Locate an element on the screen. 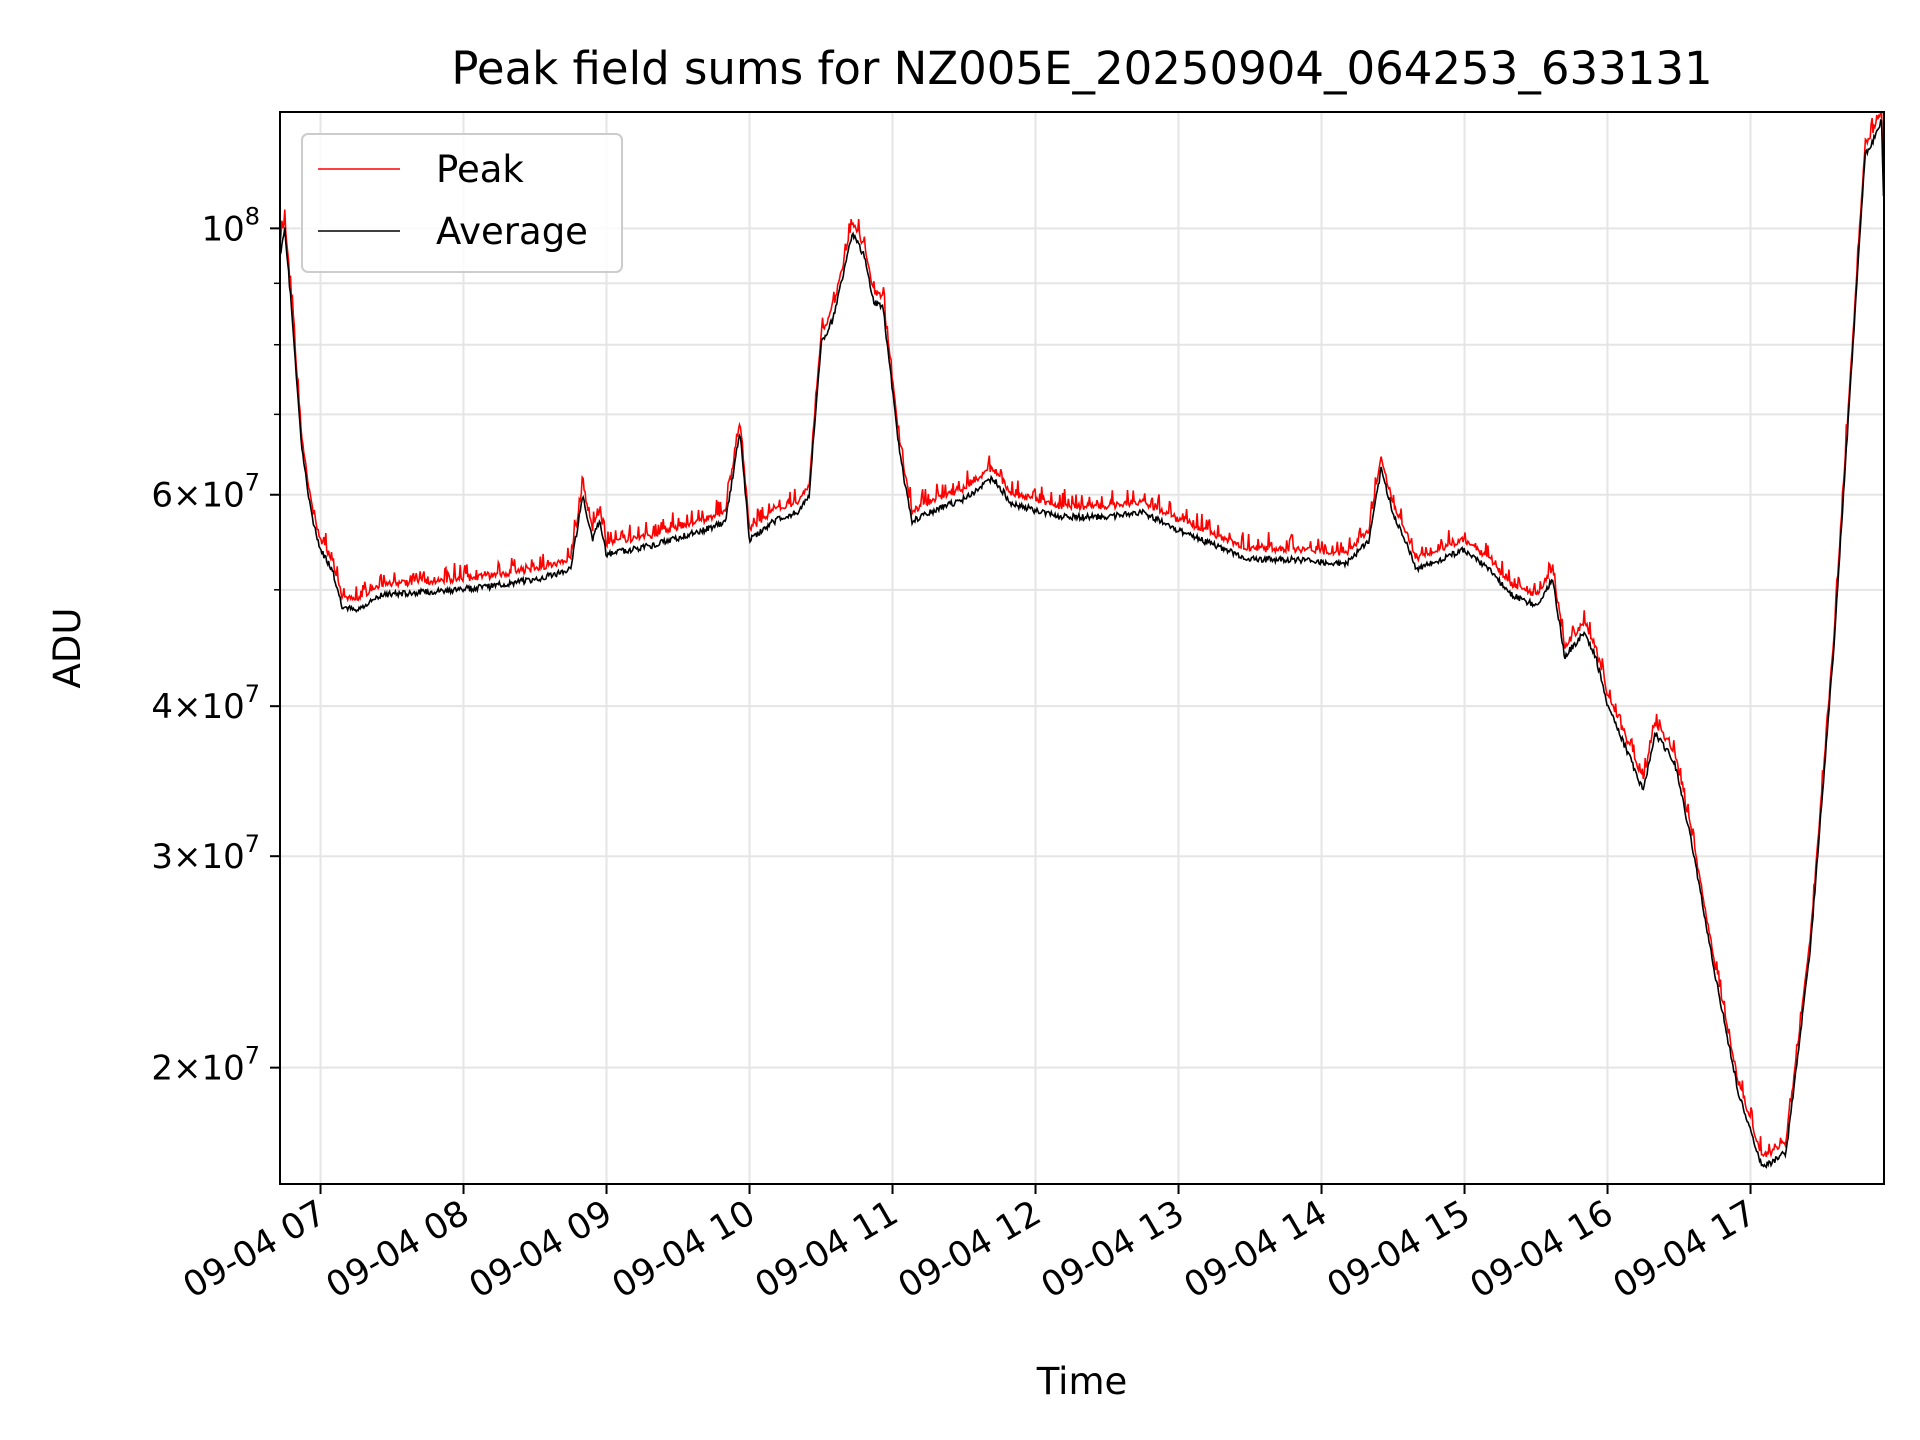  y-tick-label: 2×107 is located at coordinates (205, 1065).